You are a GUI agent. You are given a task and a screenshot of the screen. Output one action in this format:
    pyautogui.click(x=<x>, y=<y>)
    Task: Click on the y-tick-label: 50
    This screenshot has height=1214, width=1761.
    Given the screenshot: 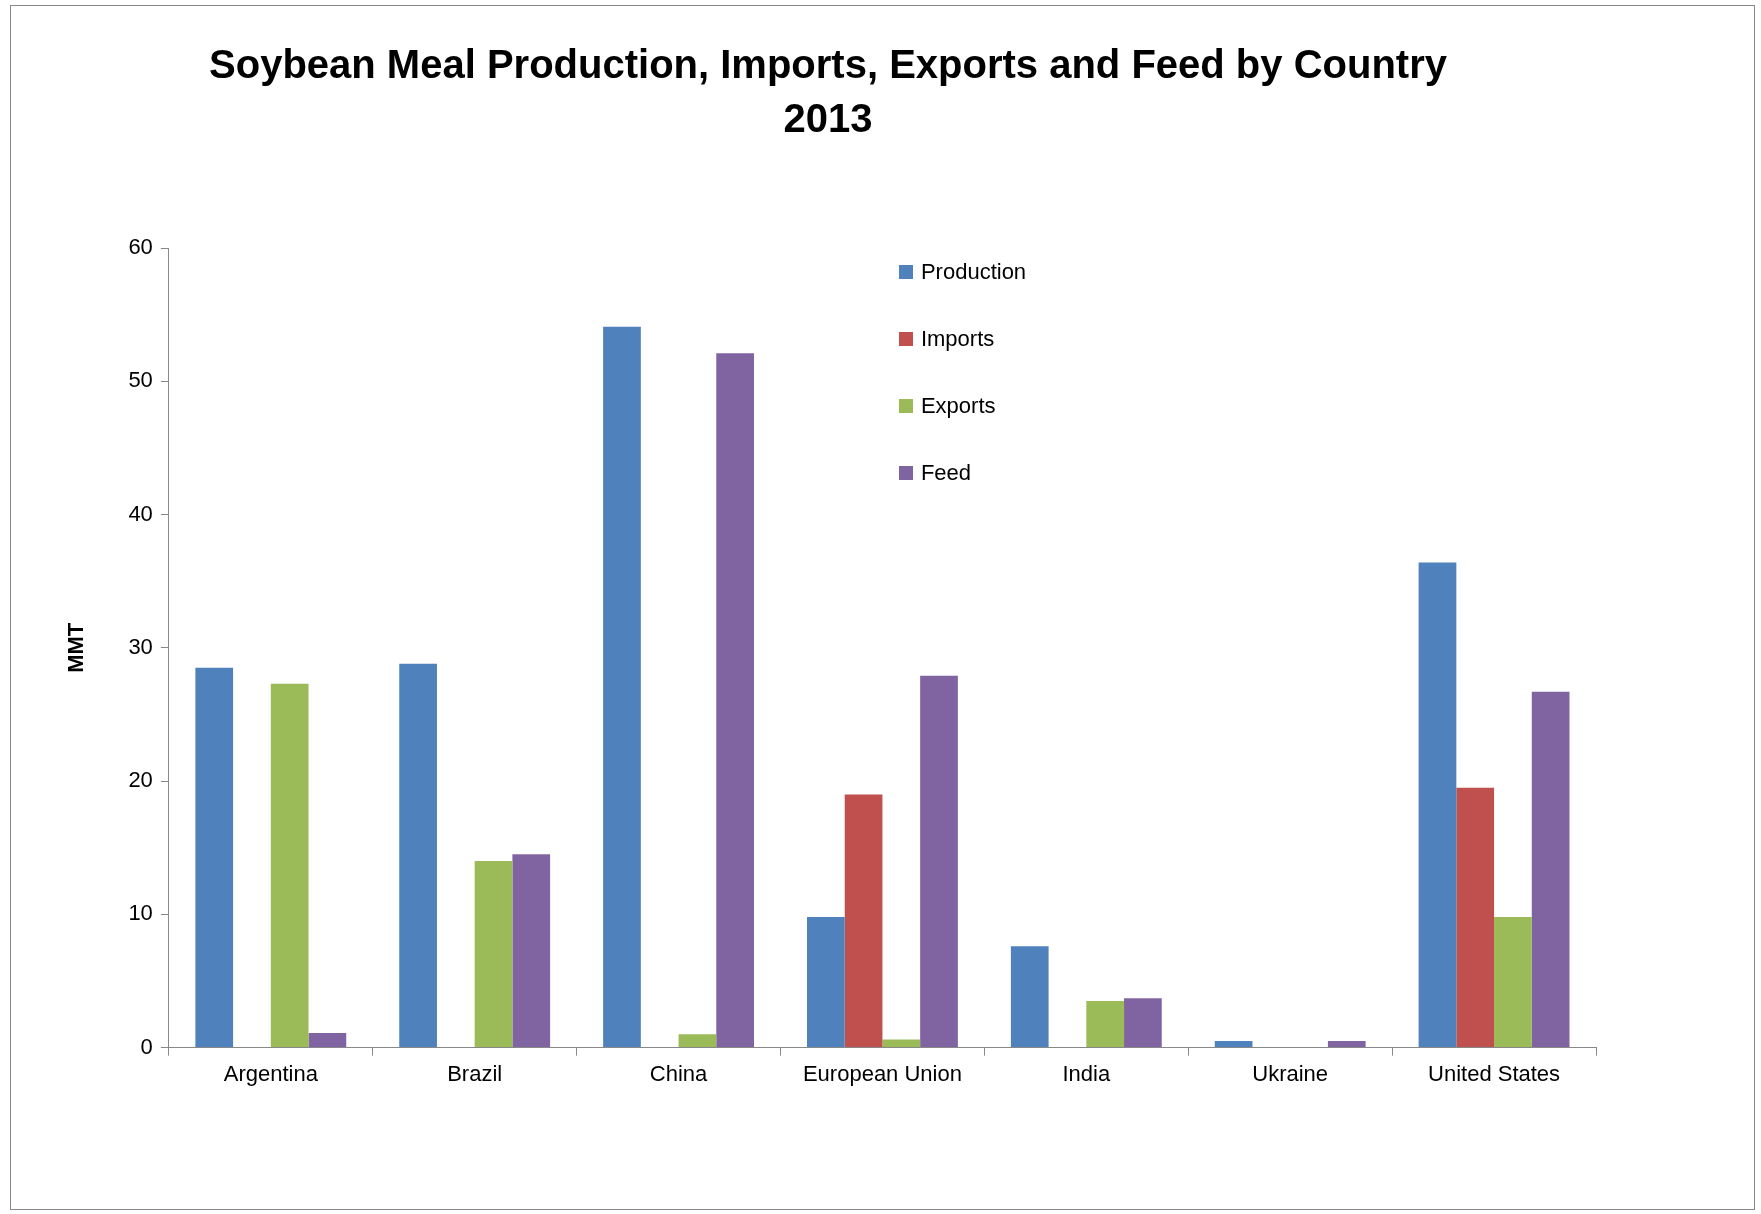 What is the action you would take?
    pyautogui.click(x=140, y=380)
    